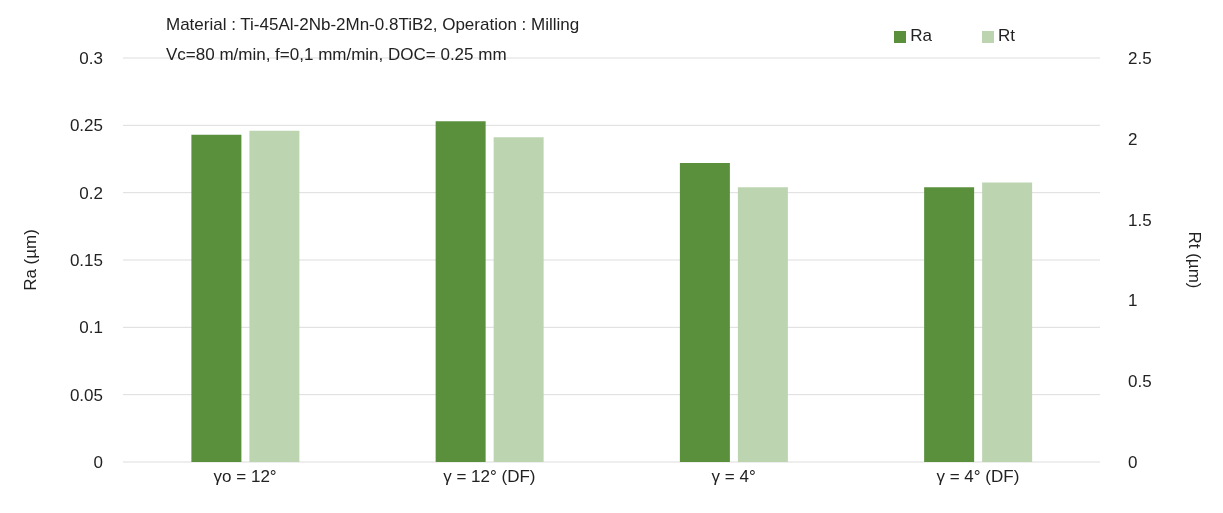 Image resolution: width=1223 pixels, height=513 pixels. I want to click on legend-label: Ra, so click(921, 35).